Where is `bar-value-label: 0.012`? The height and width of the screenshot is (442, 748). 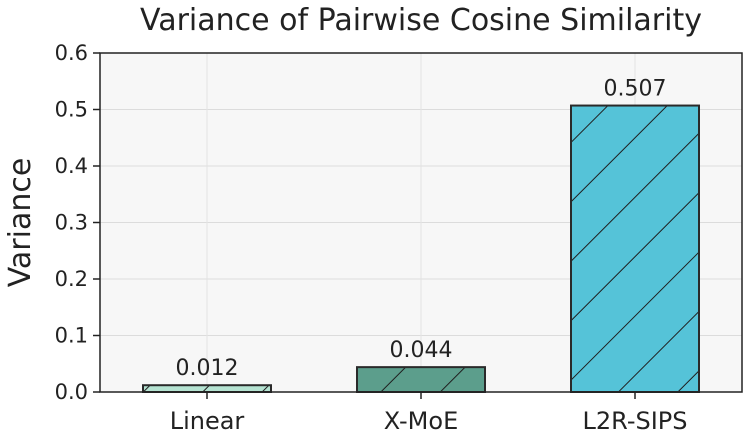
bar-value-label: 0.012 is located at coordinates (207, 368).